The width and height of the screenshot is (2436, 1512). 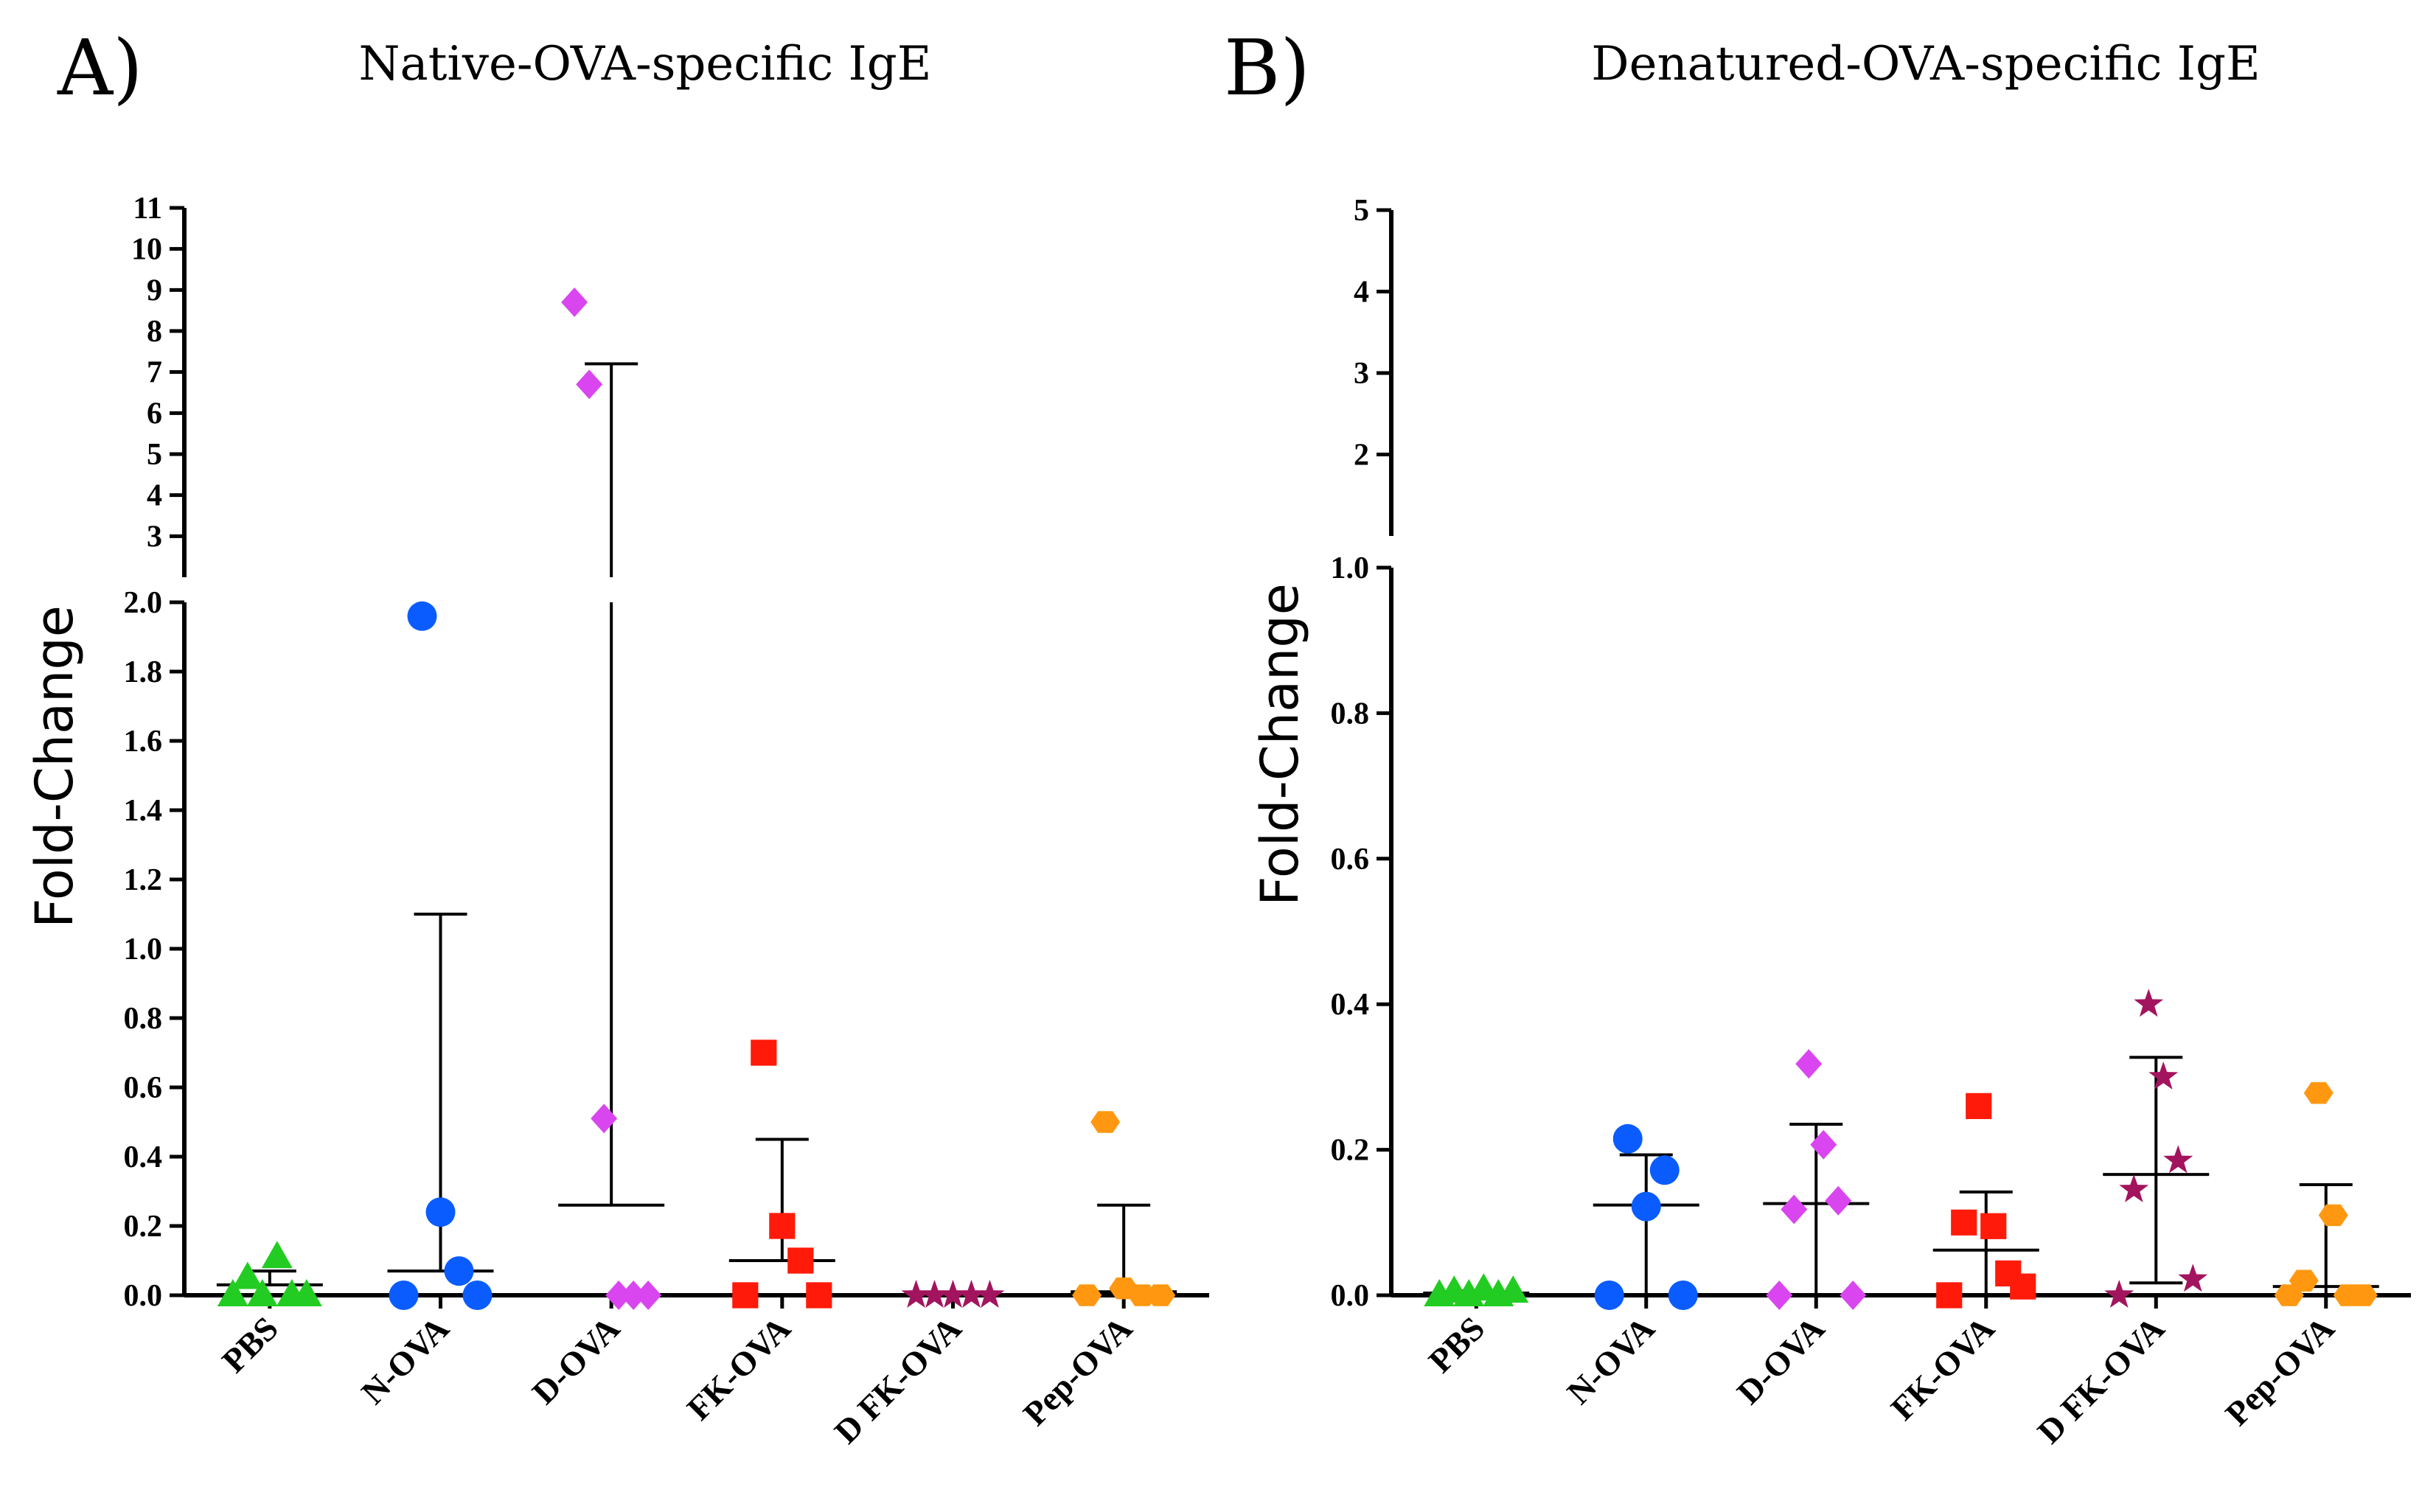 What do you see at coordinates (154, 290) in the screenshot?
I see `y-tick-label-9: 9` at bounding box center [154, 290].